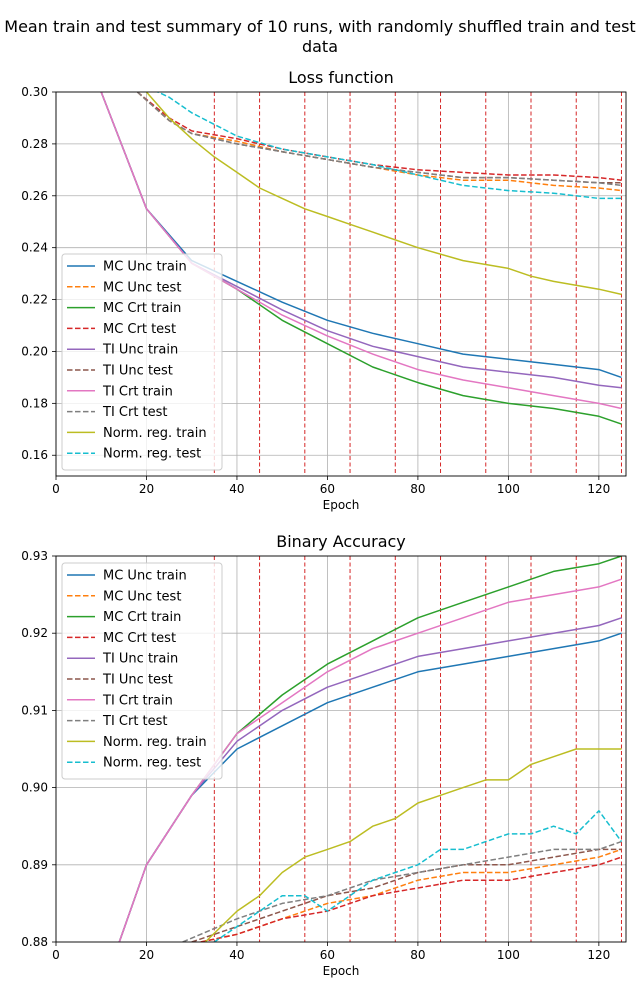  I want to click on chart1-legend-label-7: TI Crt test, so click(135, 412).